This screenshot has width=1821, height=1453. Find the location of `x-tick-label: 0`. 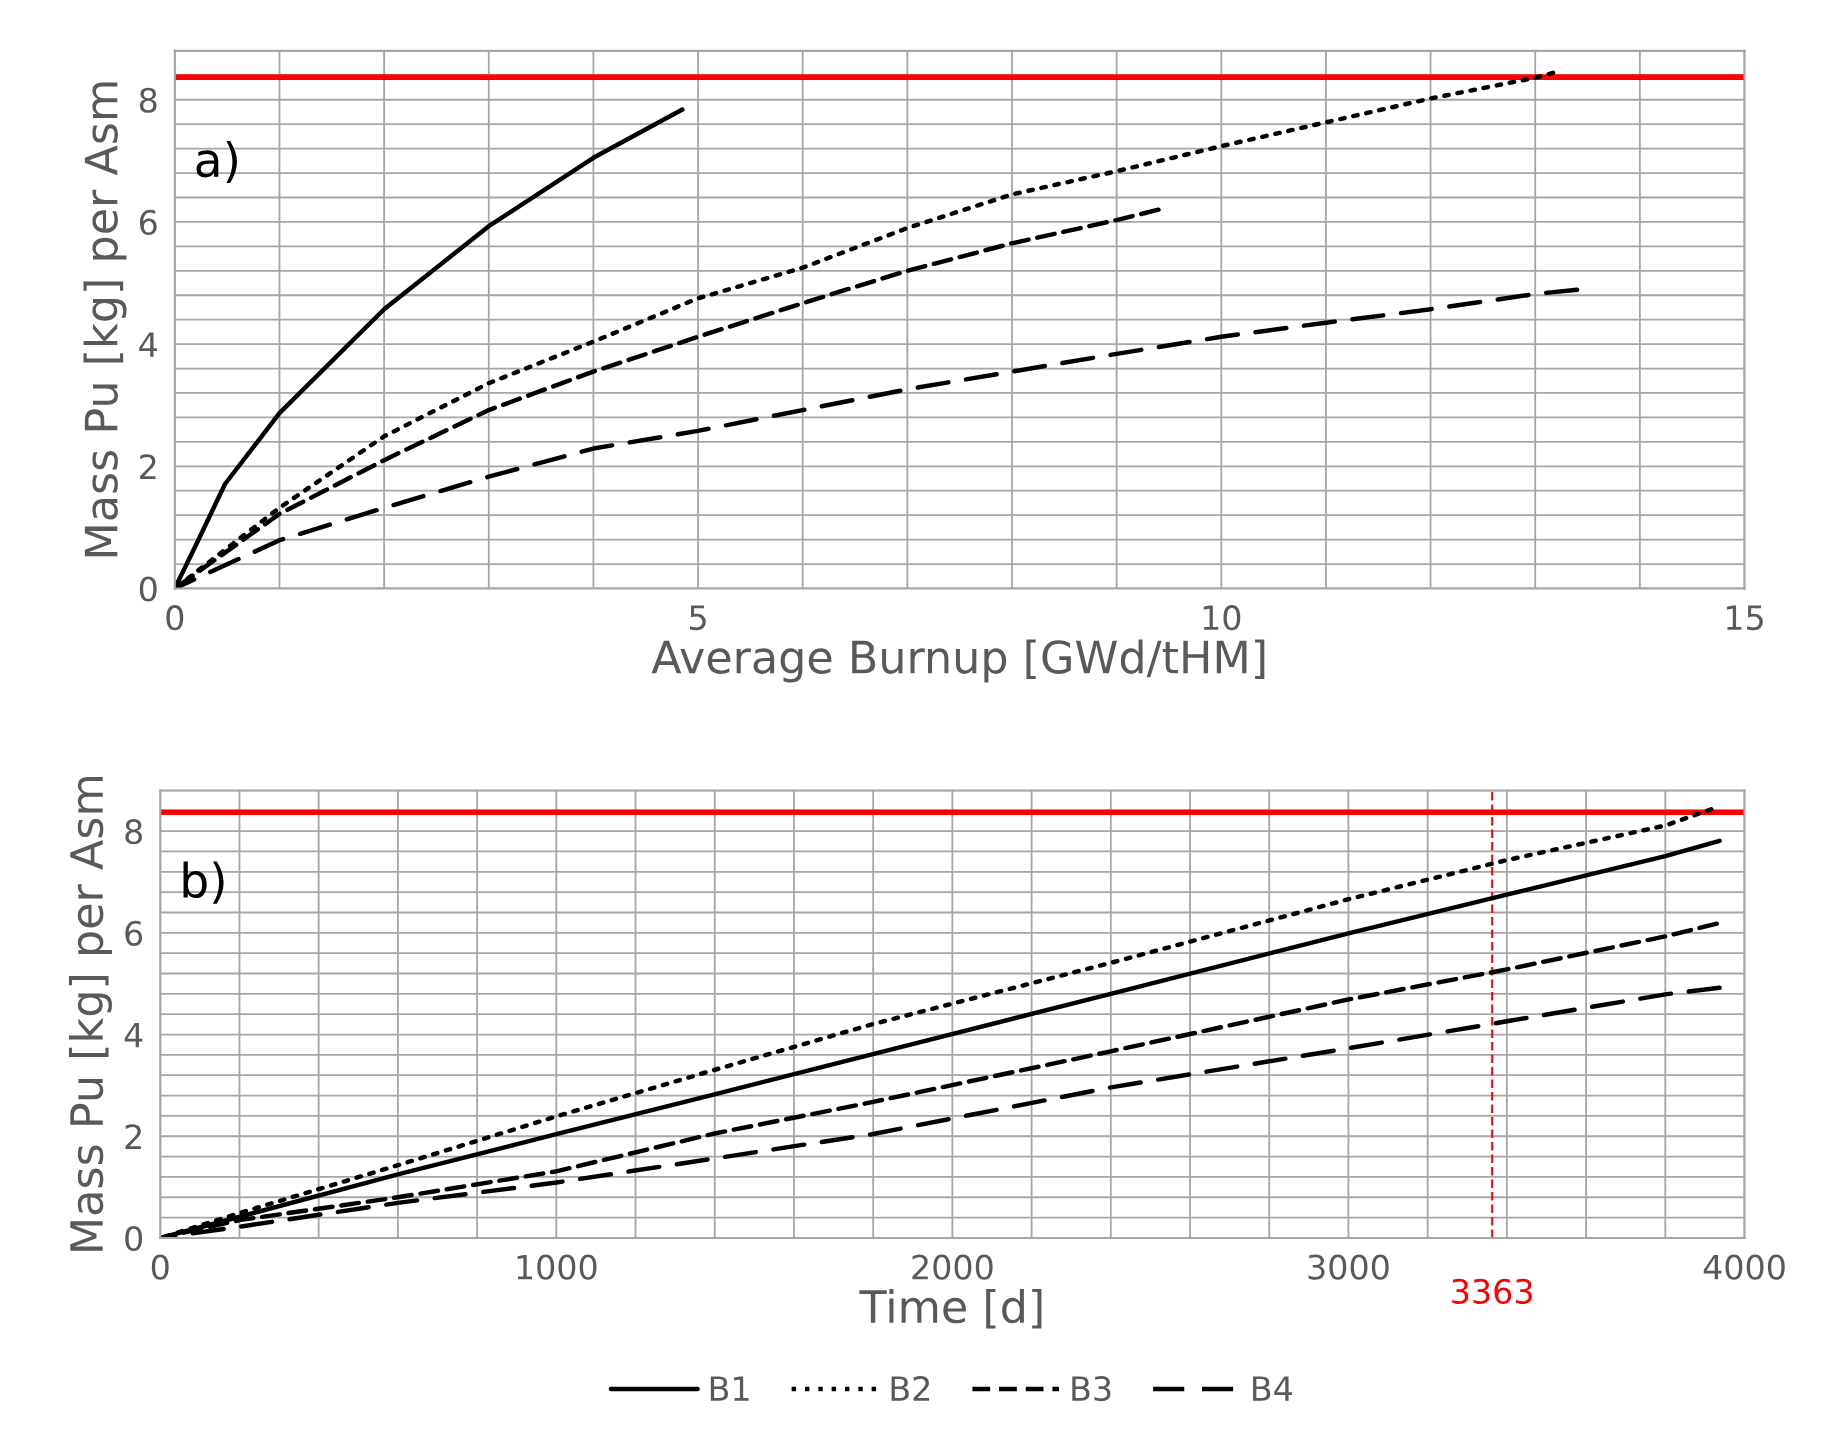

x-tick-label: 0 is located at coordinates (175, 618).